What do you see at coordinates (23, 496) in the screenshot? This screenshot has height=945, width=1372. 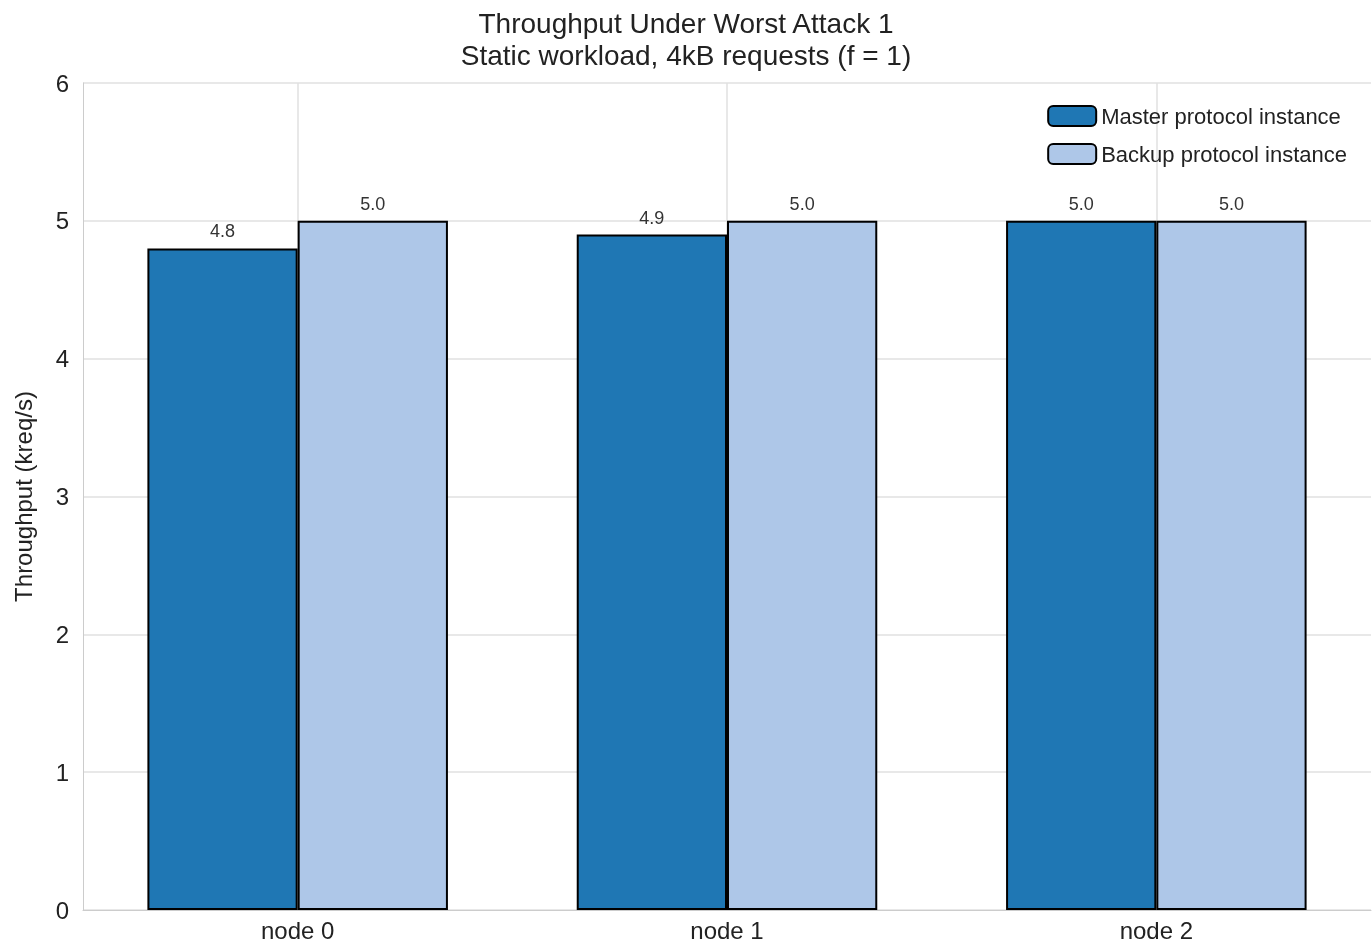 I see `y-axis-title: Throughput (kreq/s)` at bounding box center [23, 496].